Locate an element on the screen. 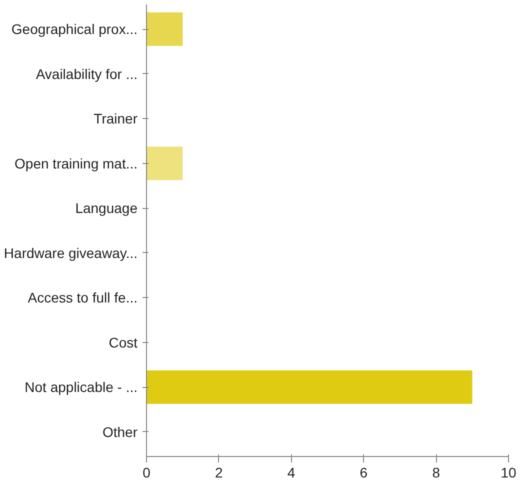  y-tick-label: Language is located at coordinates (106, 208).